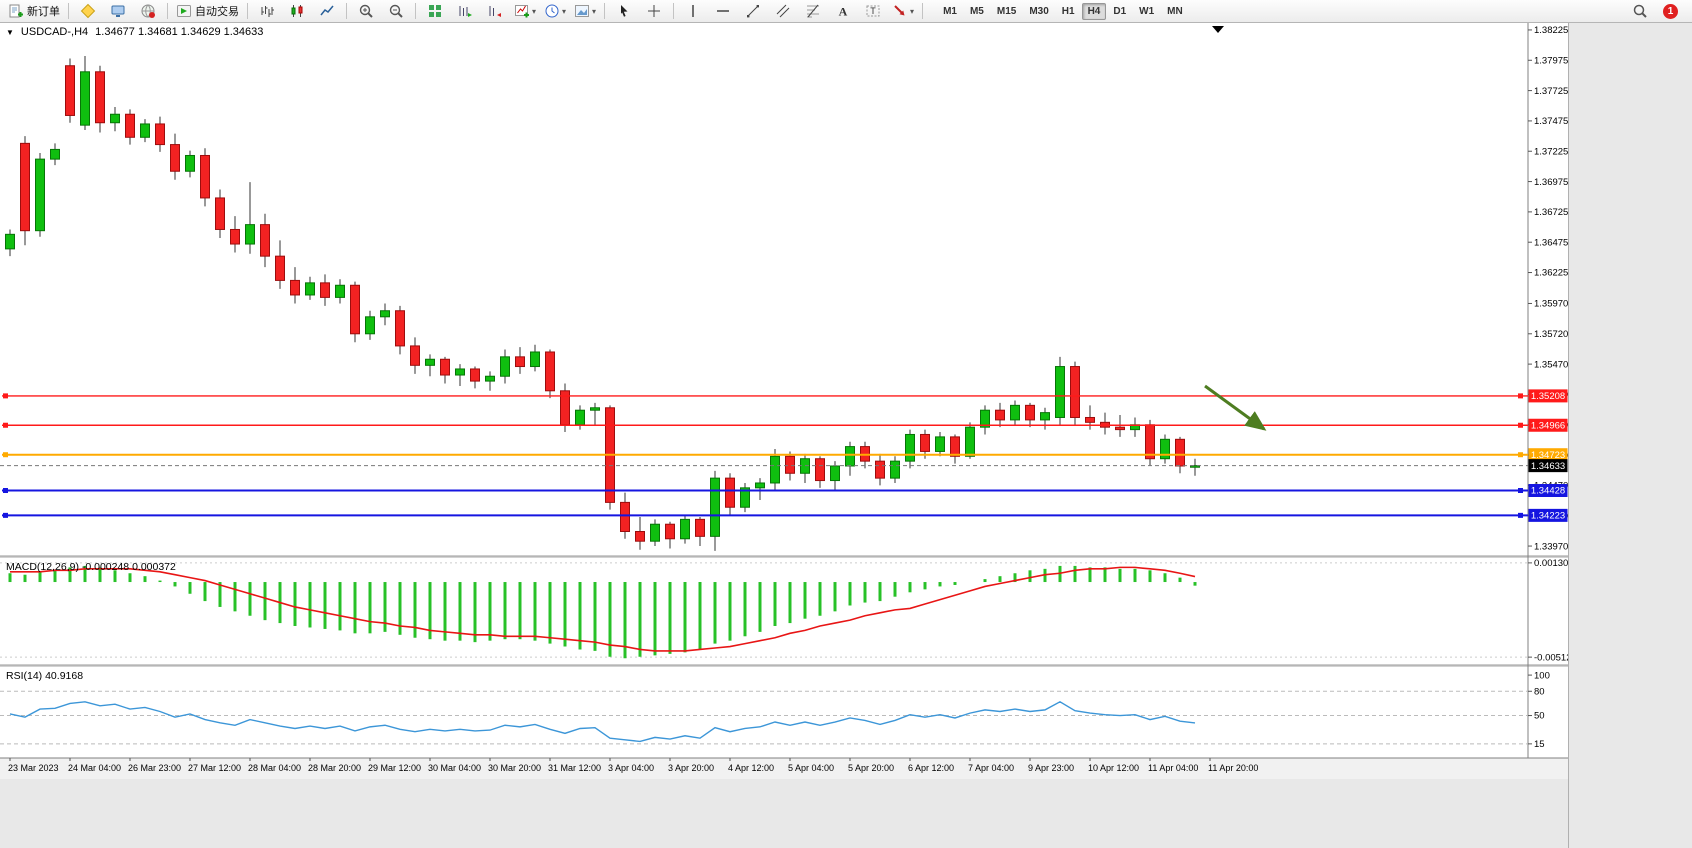 The width and height of the screenshot is (1692, 848). Describe the element at coordinates (522, 11) in the screenshot. I see `indicators-icon` at that location.